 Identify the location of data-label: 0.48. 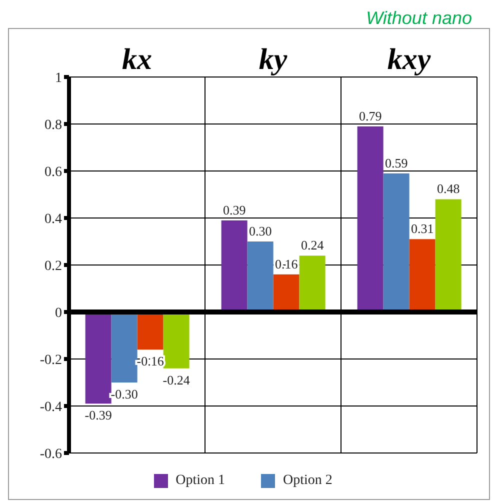
(448, 188).